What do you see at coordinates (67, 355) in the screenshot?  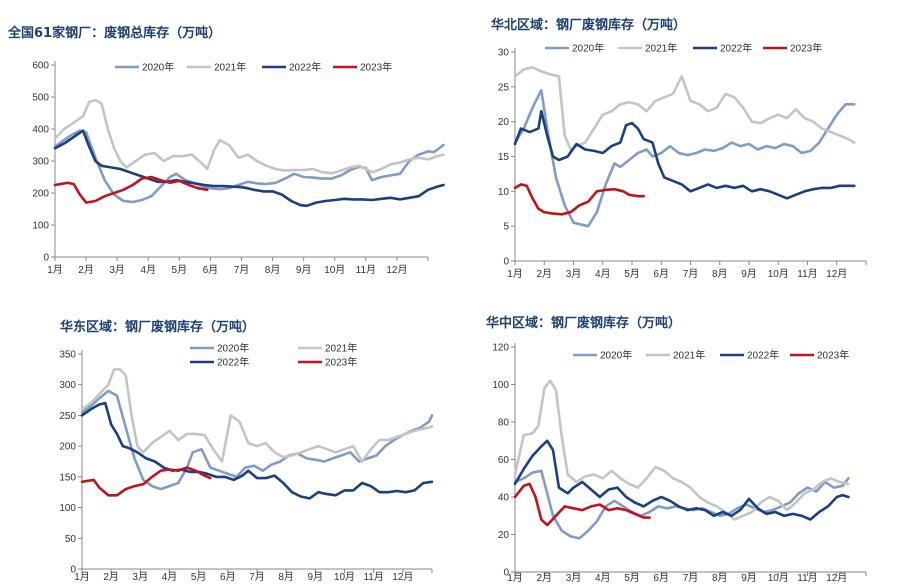 I see `y-tick-label: 350` at bounding box center [67, 355].